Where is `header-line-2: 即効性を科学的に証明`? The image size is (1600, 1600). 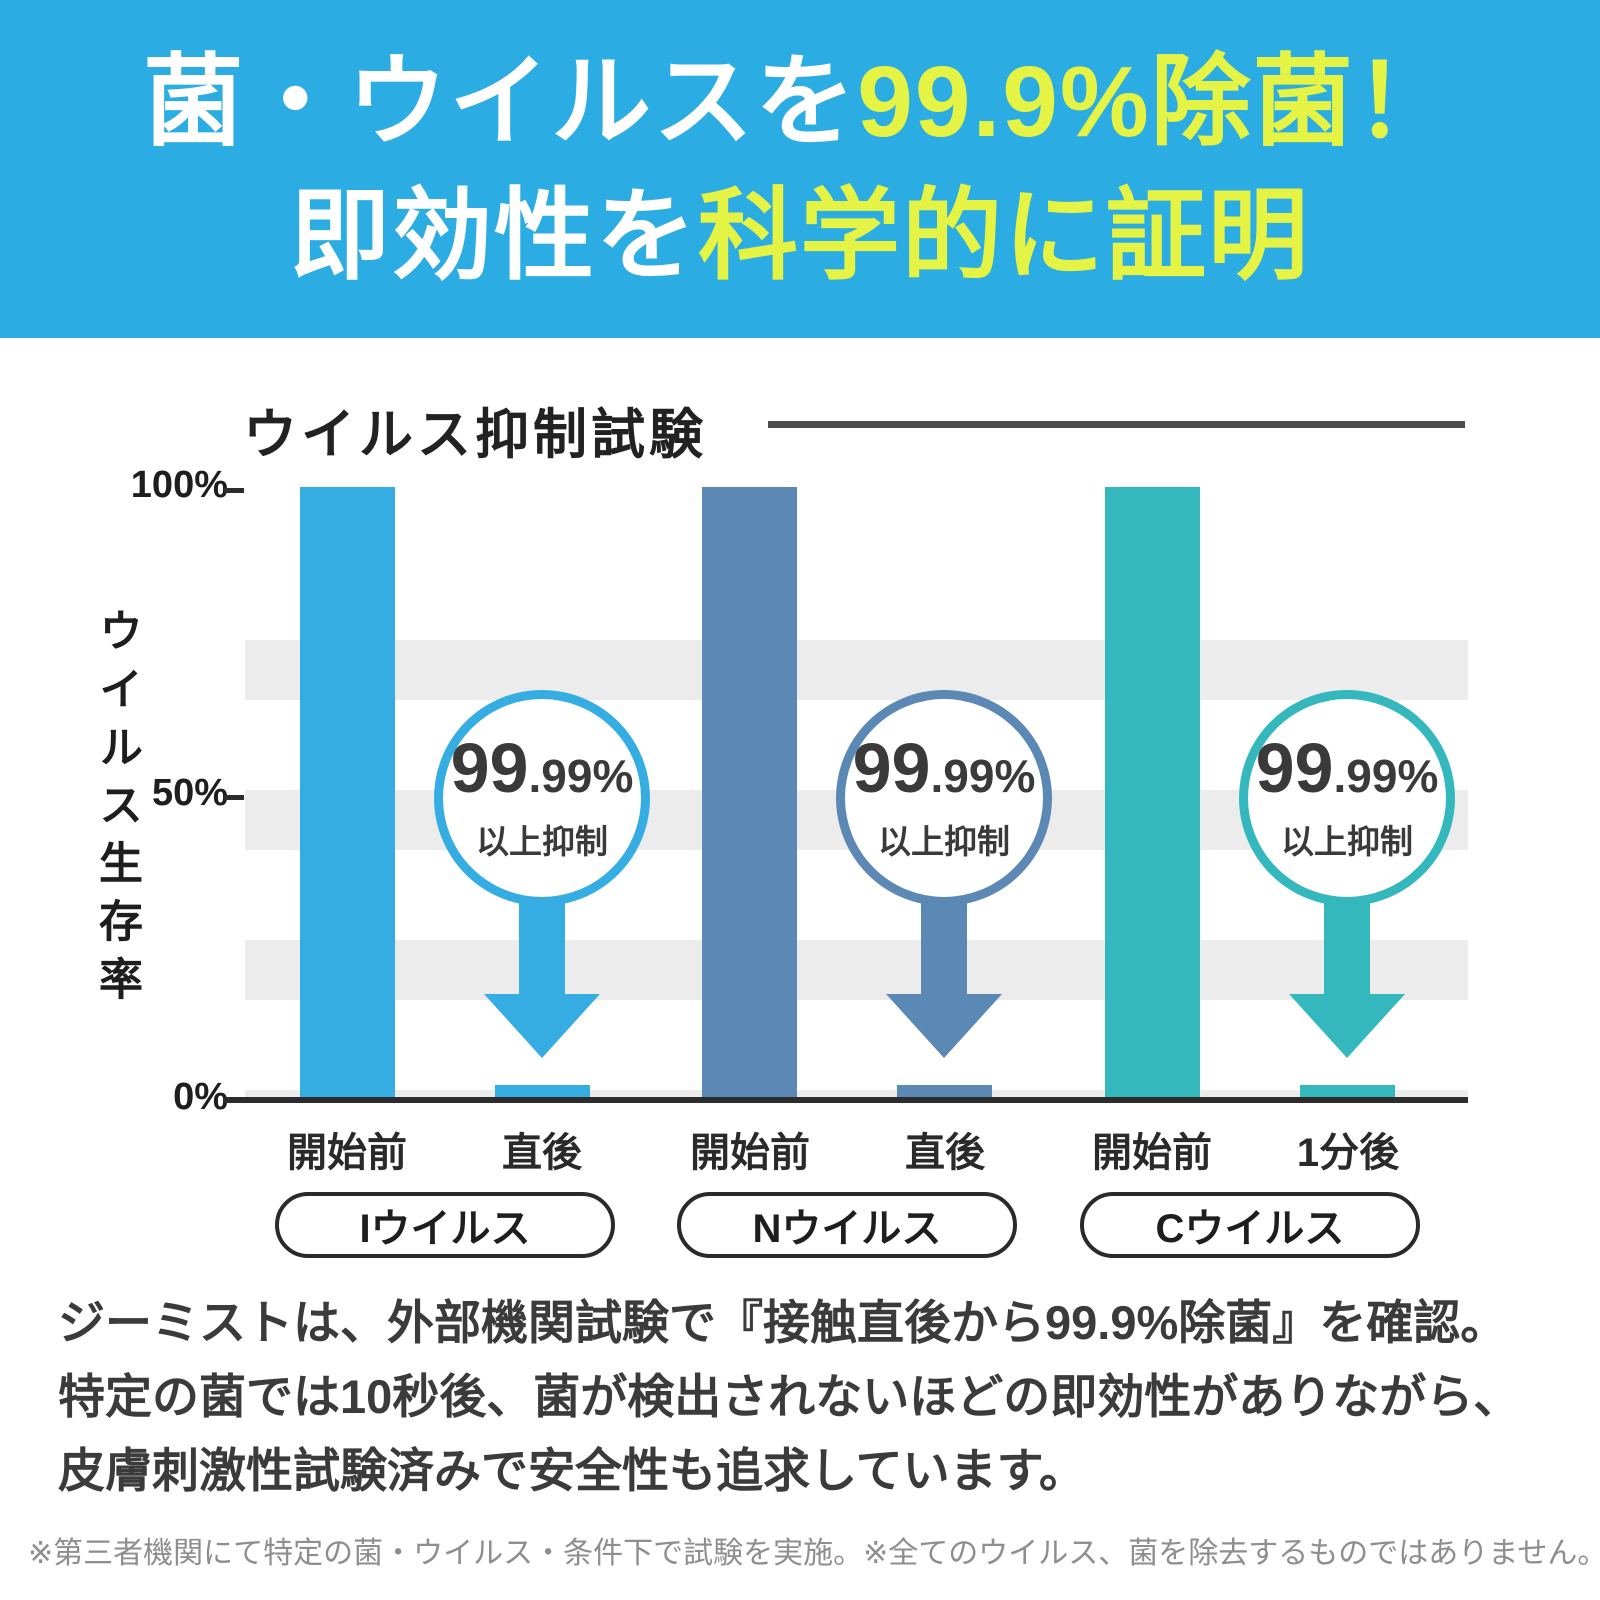 header-line-2: 即効性を科学的に証明 is located at coordinates (800, 236).